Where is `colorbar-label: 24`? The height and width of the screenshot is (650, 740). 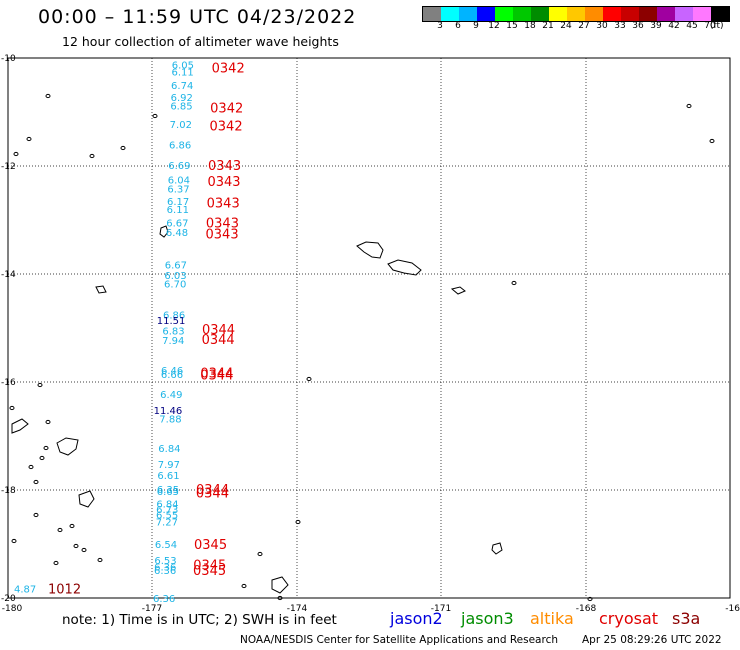 colorbar-label: 24 is located at coordinates (566, 26).